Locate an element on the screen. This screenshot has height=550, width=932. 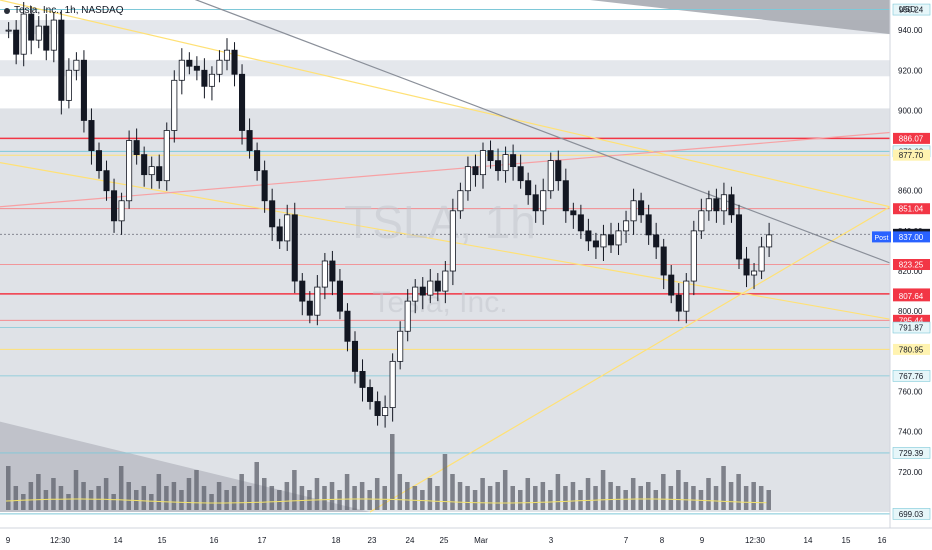
currency-label: USD is located at coordinates (907, 9).